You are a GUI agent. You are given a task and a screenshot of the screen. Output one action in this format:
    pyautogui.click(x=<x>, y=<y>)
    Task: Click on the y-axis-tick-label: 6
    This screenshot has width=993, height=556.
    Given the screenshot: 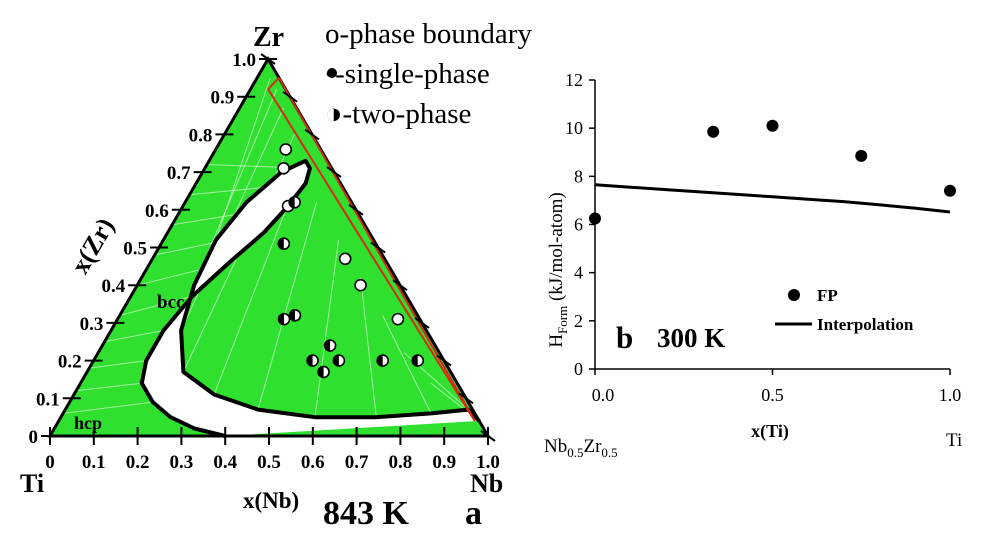 What is the action you would take?
    pyautogui.click(x=578, y=225)
    